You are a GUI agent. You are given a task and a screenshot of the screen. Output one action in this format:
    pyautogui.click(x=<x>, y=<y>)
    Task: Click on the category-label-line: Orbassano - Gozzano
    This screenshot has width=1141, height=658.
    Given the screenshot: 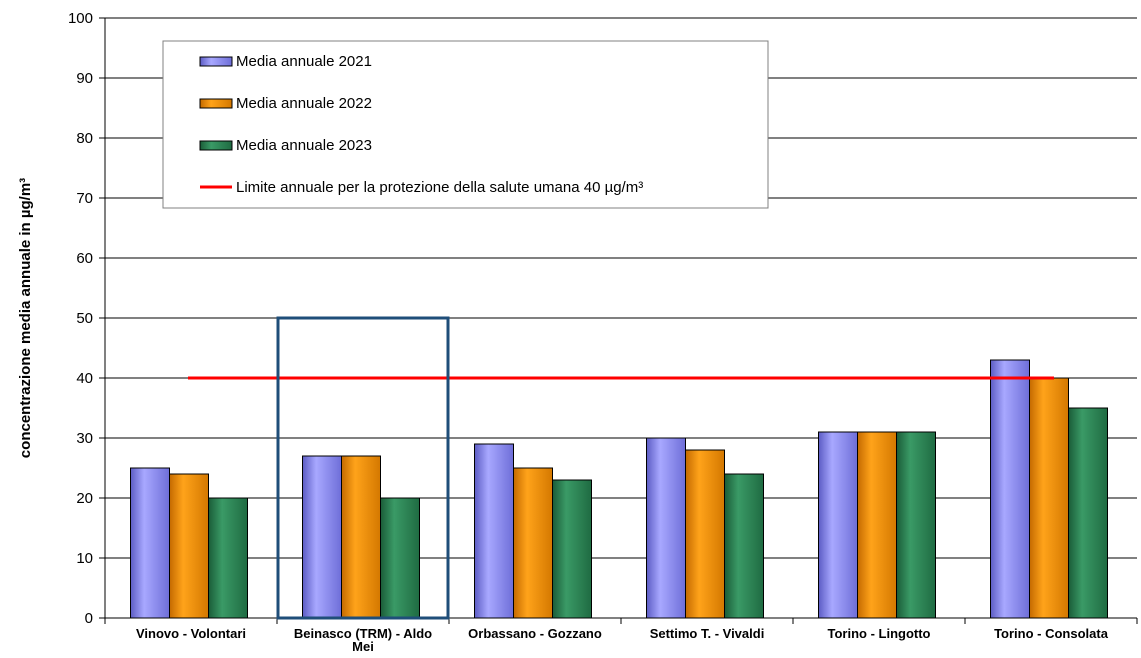 What is the action you would take?
    pyautogui.click(x=535, y=633)
    